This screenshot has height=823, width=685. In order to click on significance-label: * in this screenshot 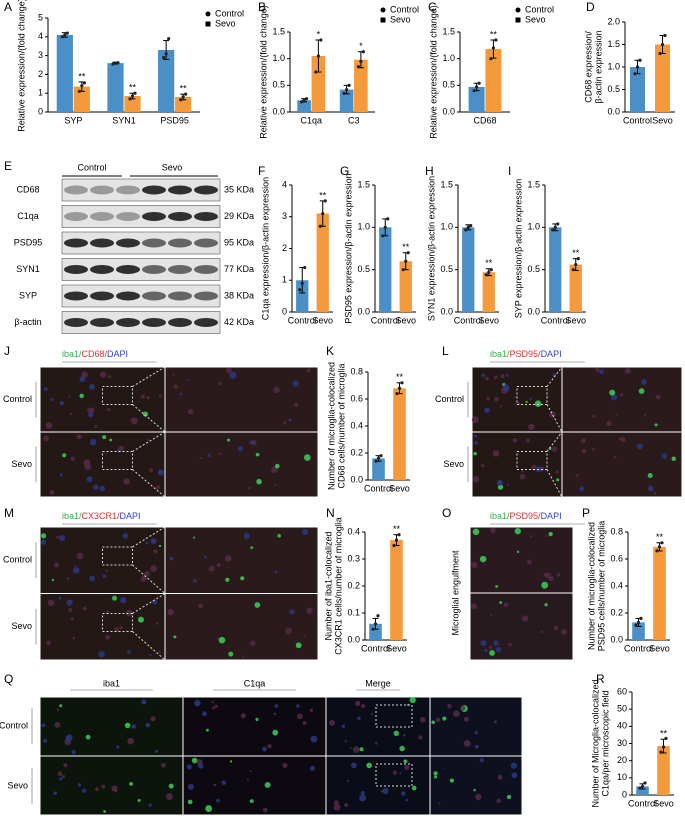, I will do `click(361, 46)`.